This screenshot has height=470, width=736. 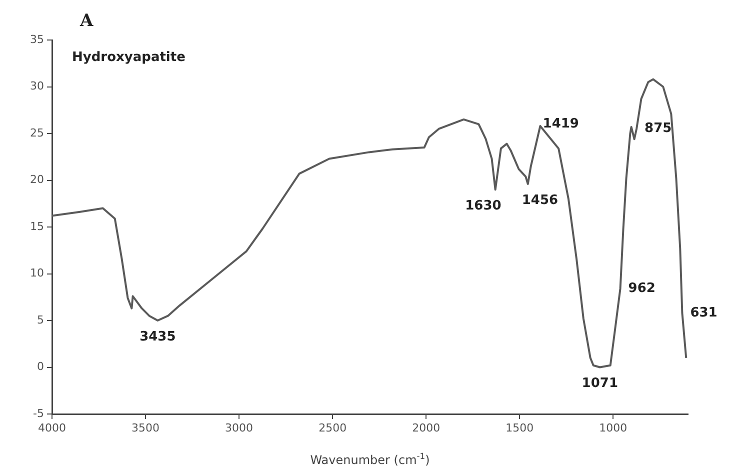 What do you see at coordinates (37, 86) in the screenshot?
I see `y-tick-label: 30` at bounding box center [37, 86].